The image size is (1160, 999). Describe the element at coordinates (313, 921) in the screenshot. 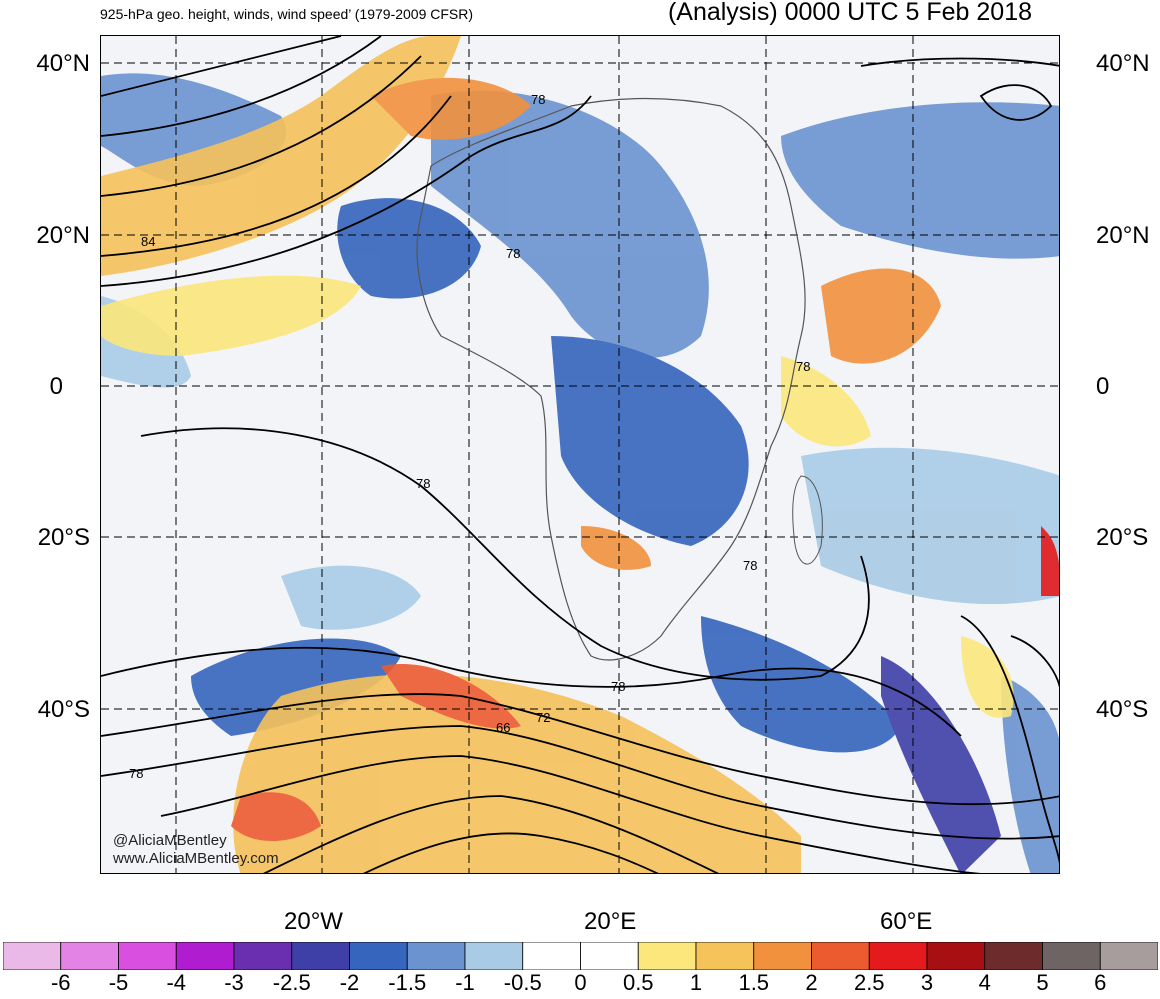

I see `lon-label-20w: 20°W` at that location.